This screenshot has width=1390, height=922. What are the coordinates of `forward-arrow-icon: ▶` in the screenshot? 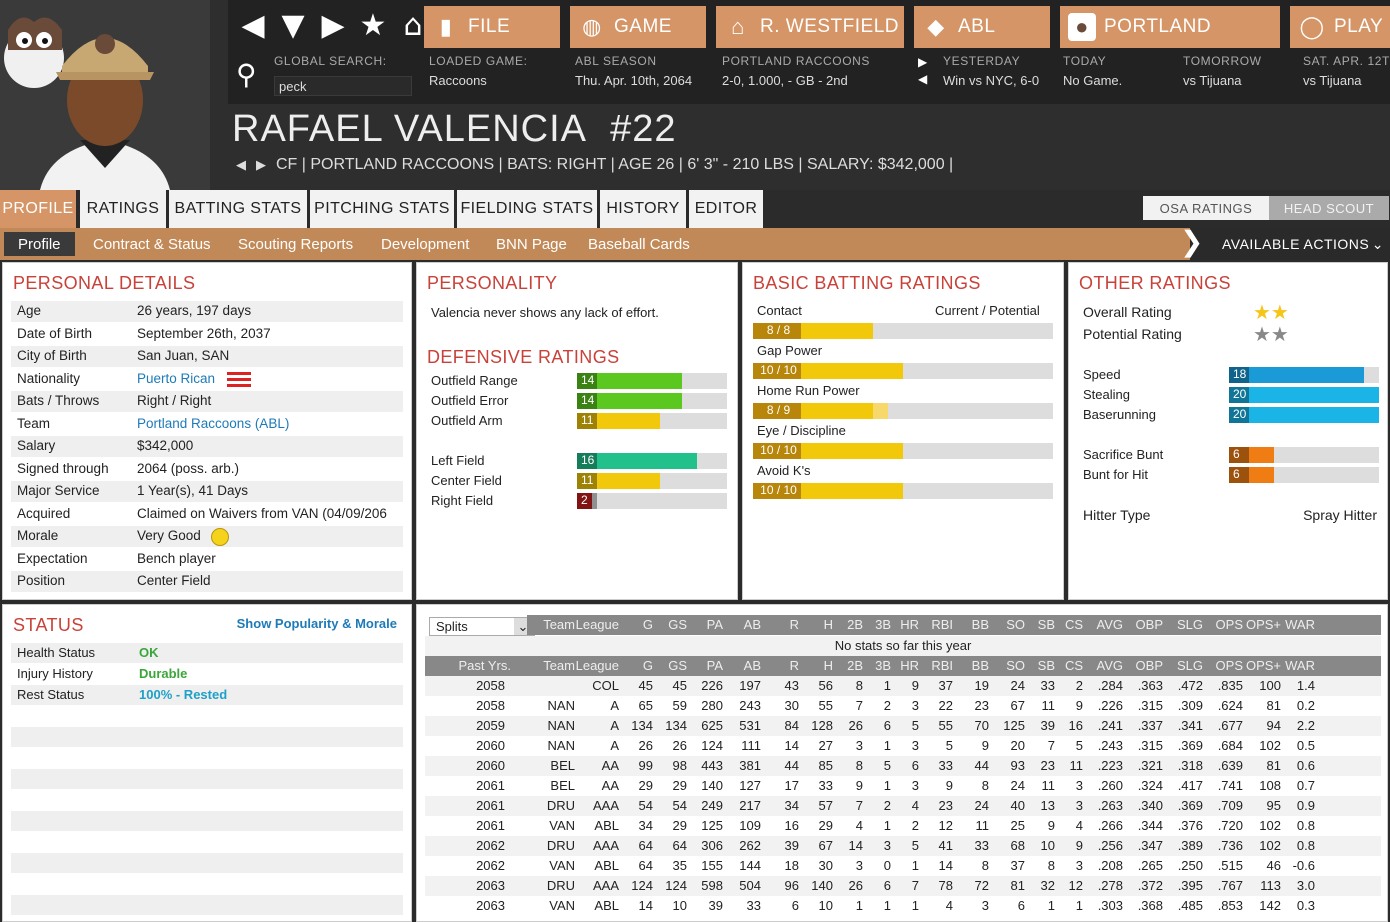 It's located at (333, 25).